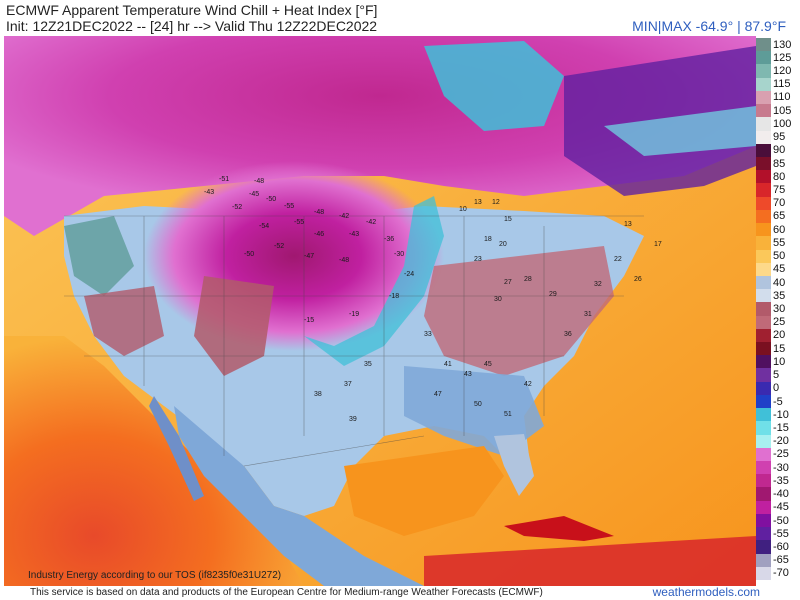  I want to click on cuba, so click(559, 528).